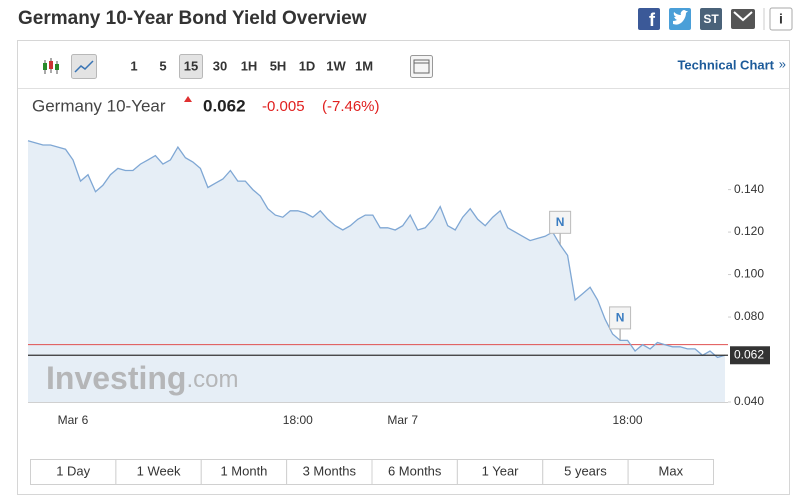 The width and height of the screenshot is (799, 504). I want to click on price-change: -0.005, so click(283, 106).